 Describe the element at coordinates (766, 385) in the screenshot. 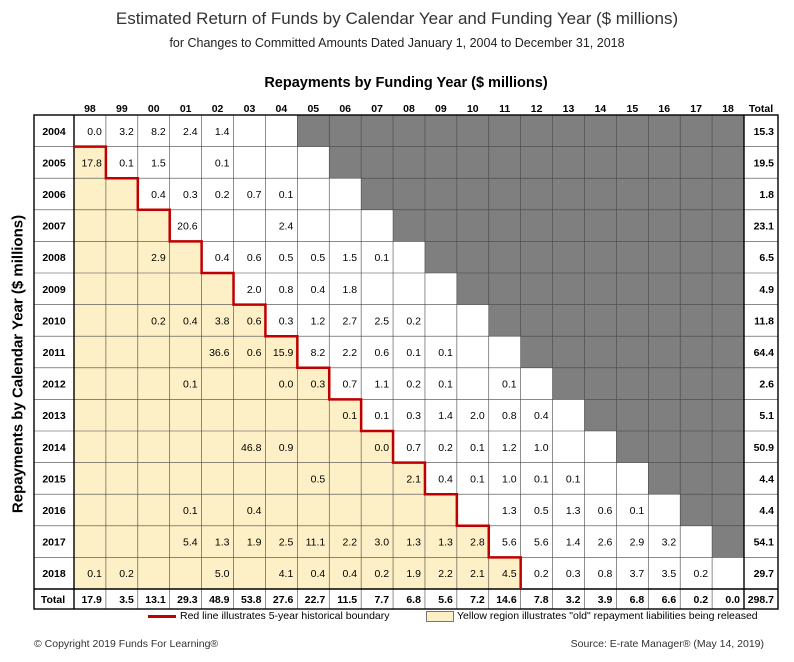

I see `row-total: 2.6` at that location.